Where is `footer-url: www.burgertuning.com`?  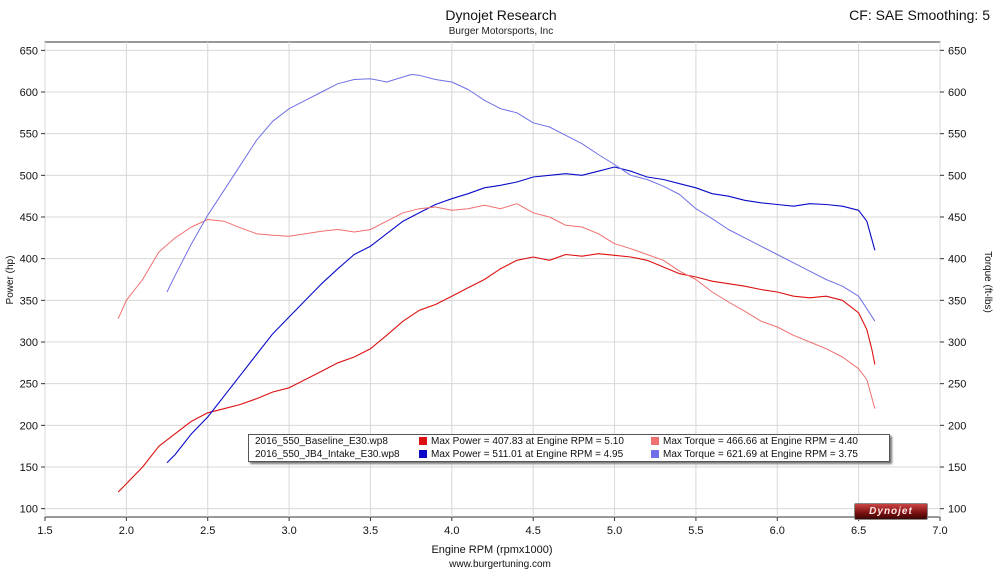 footer-url: www.burgertuning.com is located at coordinates (499, 564).